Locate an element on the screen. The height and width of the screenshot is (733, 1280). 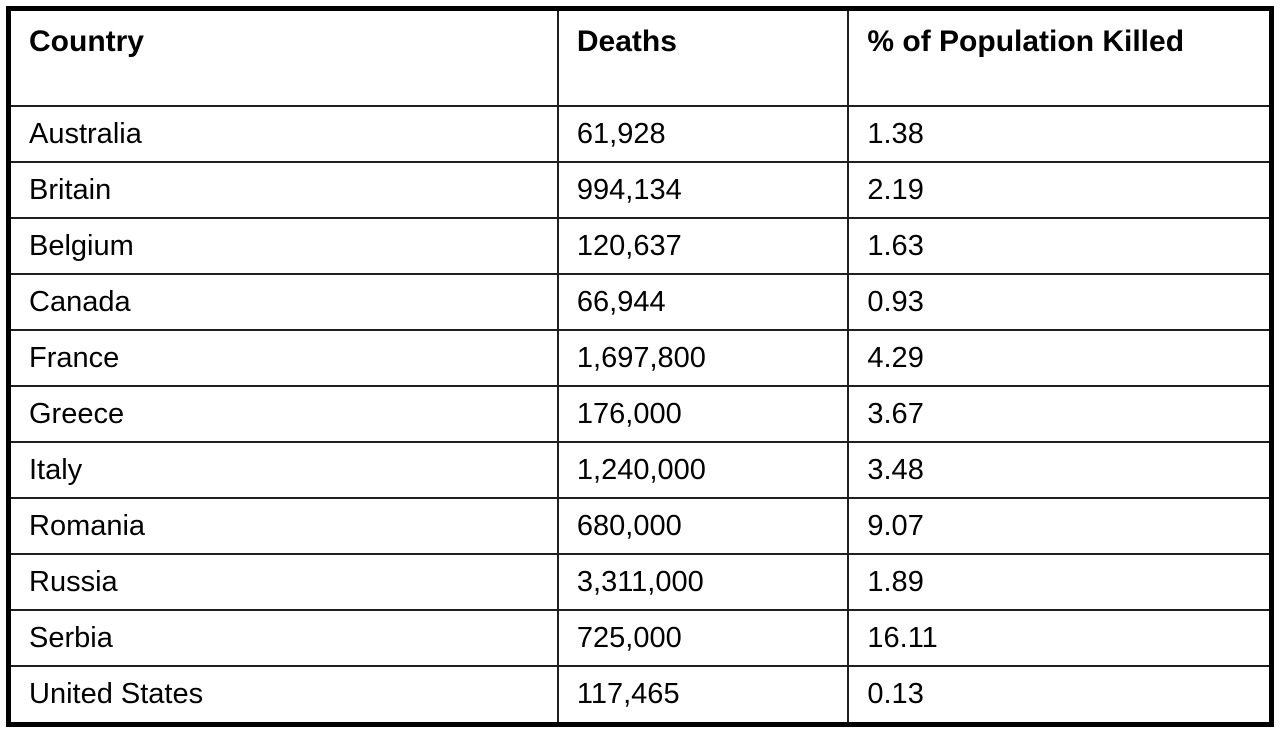
cell-deaths: 1,697,800 is located at coordinates (703, 358).